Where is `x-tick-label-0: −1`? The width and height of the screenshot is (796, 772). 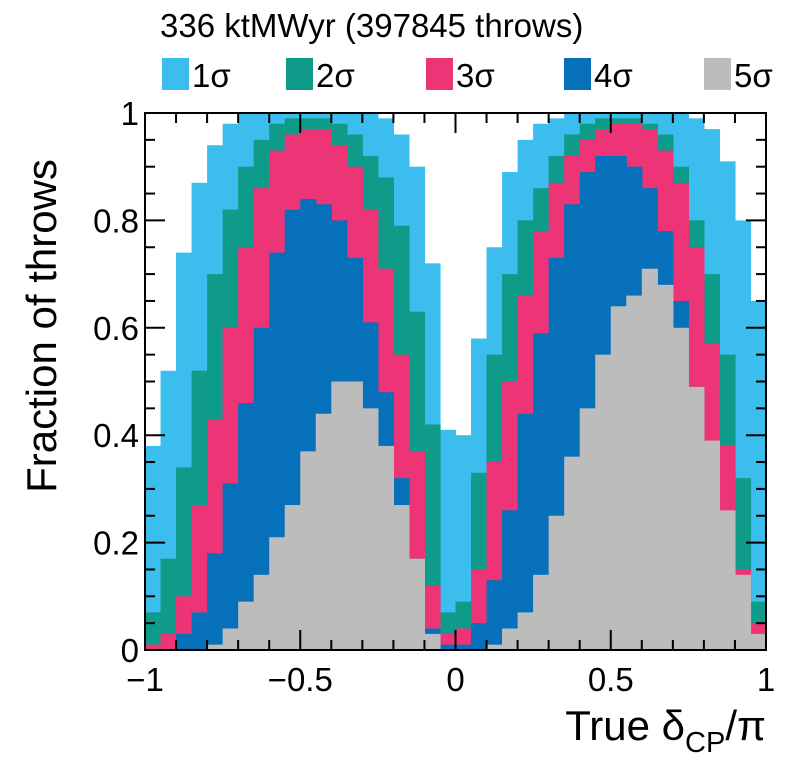 x-tick-label-0: −1 is located at coordinates (145, 679).